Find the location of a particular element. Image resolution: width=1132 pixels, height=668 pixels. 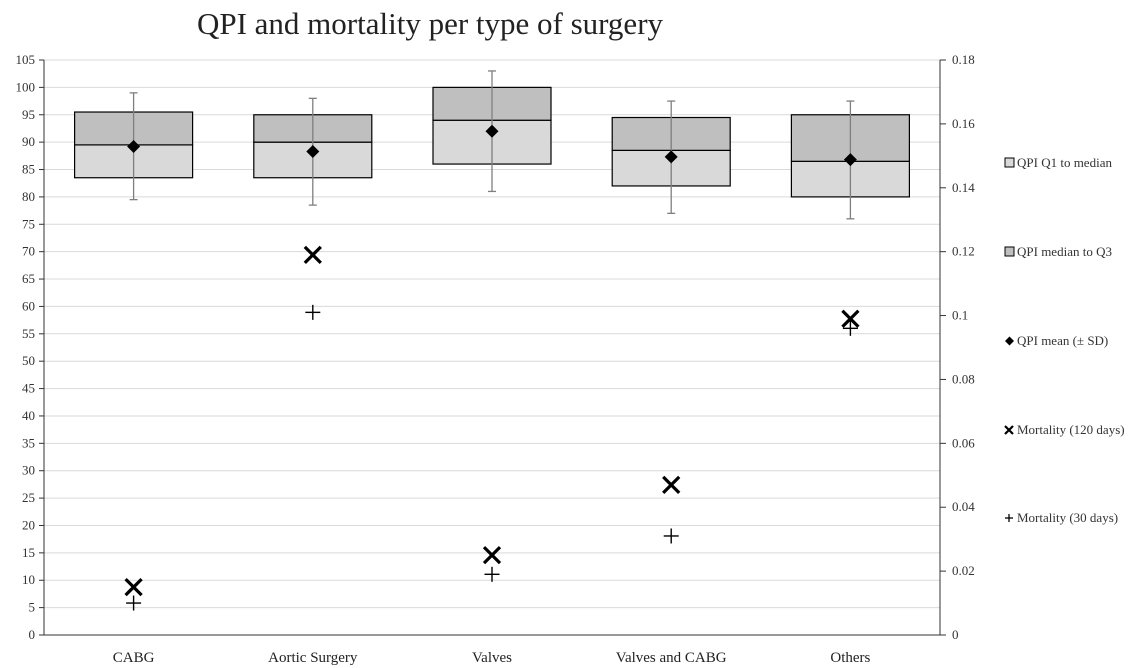

left-tick-label: 0 is located at coordinates (32, 634).